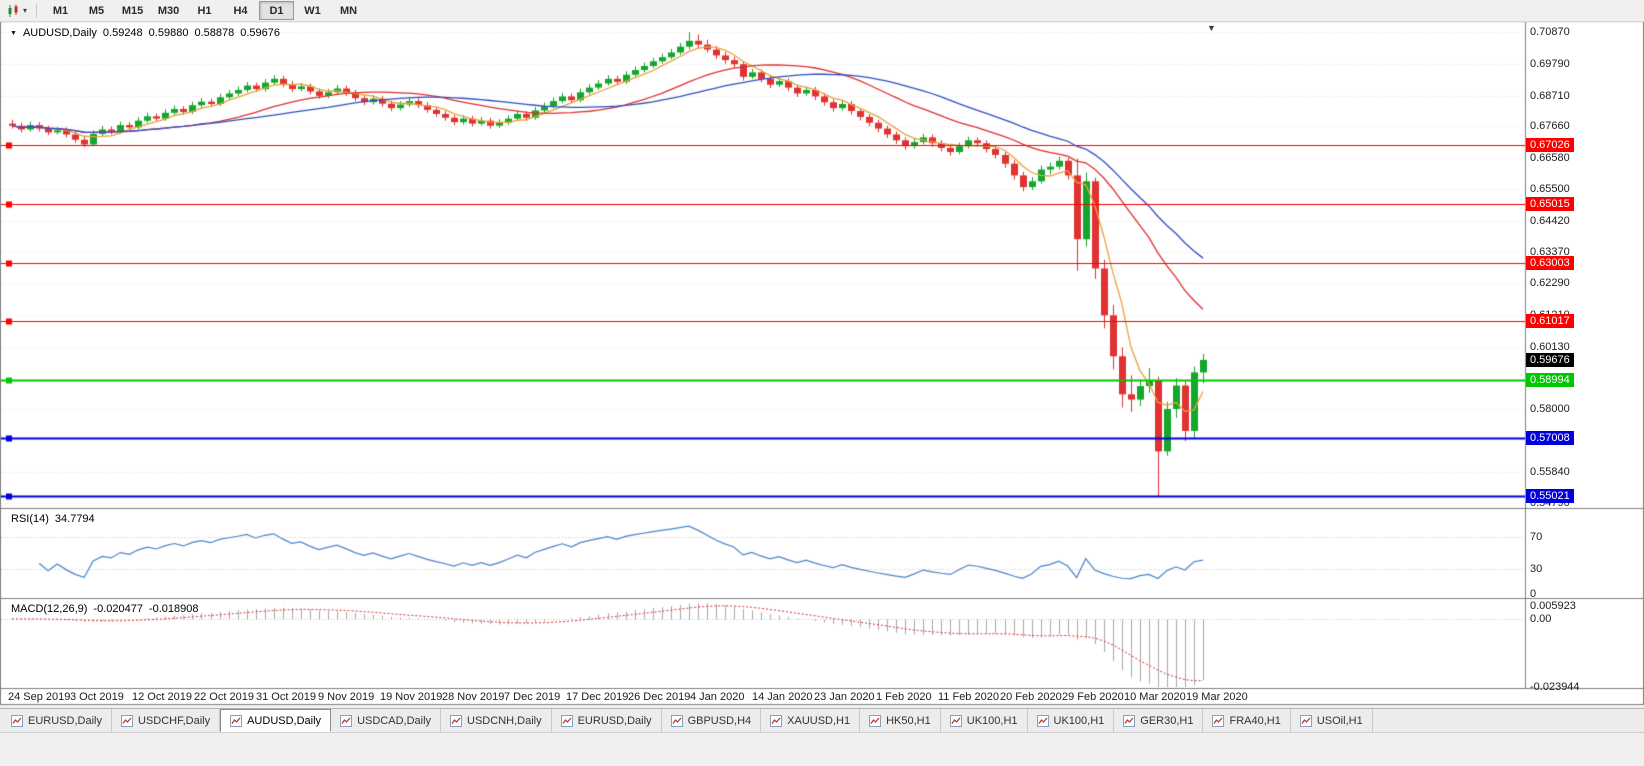 The image size is (1644, 766). What do you see at coordinates (504, 720) in the screenshot?
I see `tab-label: USDCNH,Daily` at bounding box center [504, 720].